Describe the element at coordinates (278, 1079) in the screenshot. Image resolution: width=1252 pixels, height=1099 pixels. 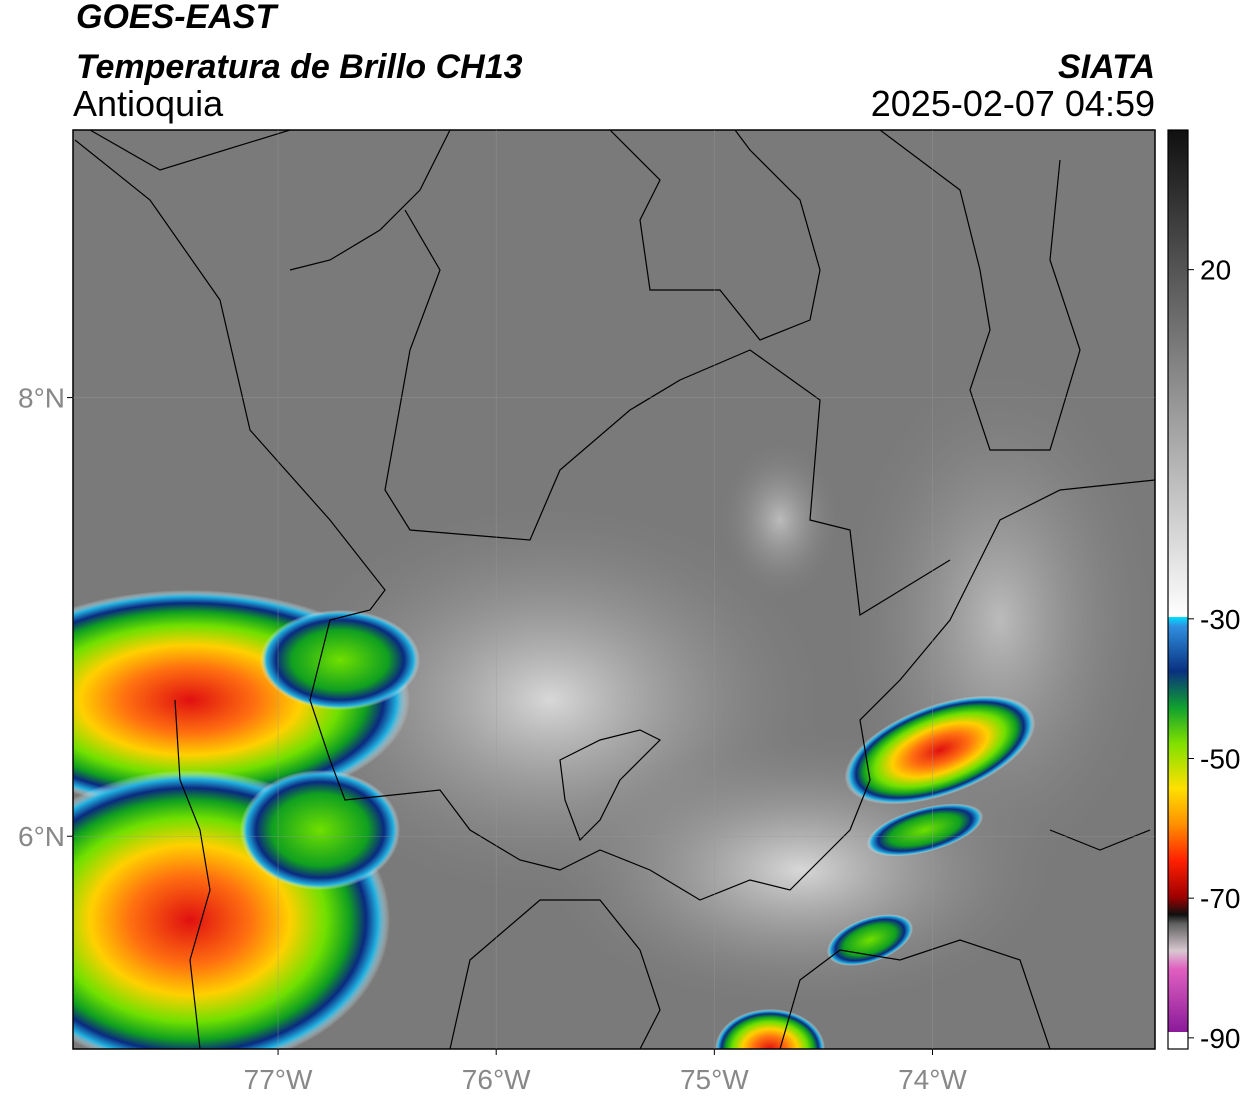
I see `x-tick-label: 77°W` at that location.